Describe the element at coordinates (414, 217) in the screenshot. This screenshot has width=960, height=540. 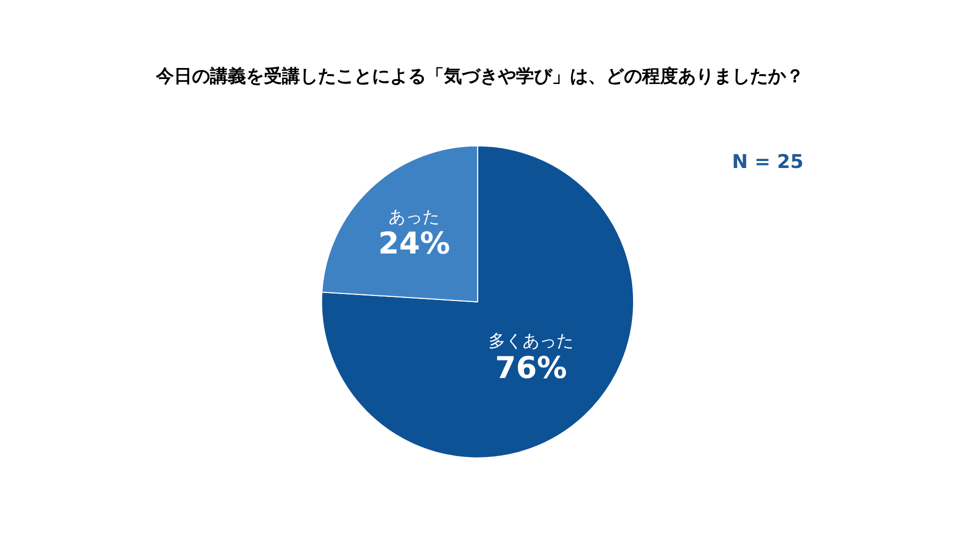
I see `slice-label: あった` at that location.